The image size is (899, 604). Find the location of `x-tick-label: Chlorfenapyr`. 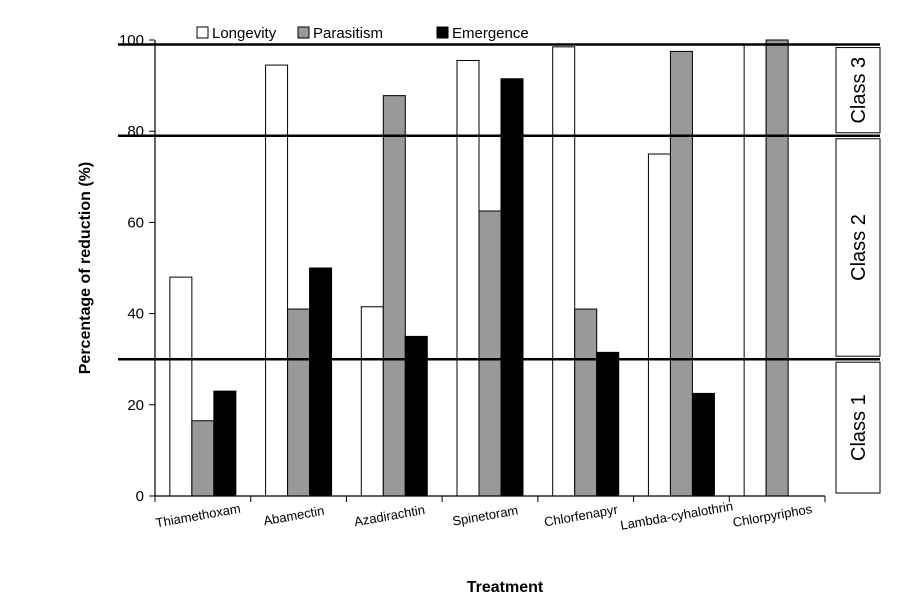

x-tick-label: Chlorfenapyr is located at coordinates (581, 516).